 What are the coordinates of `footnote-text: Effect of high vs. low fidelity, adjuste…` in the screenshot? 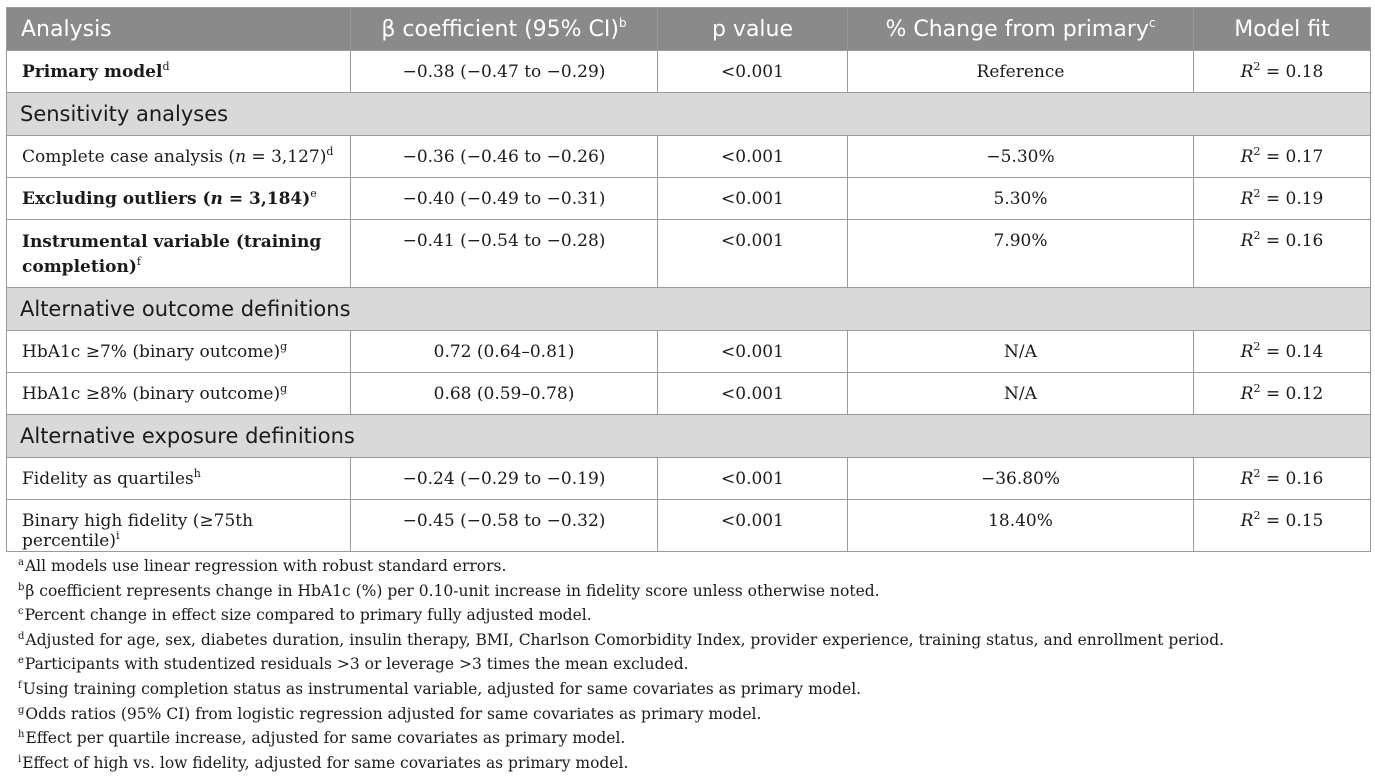 It's located at (325, 762).